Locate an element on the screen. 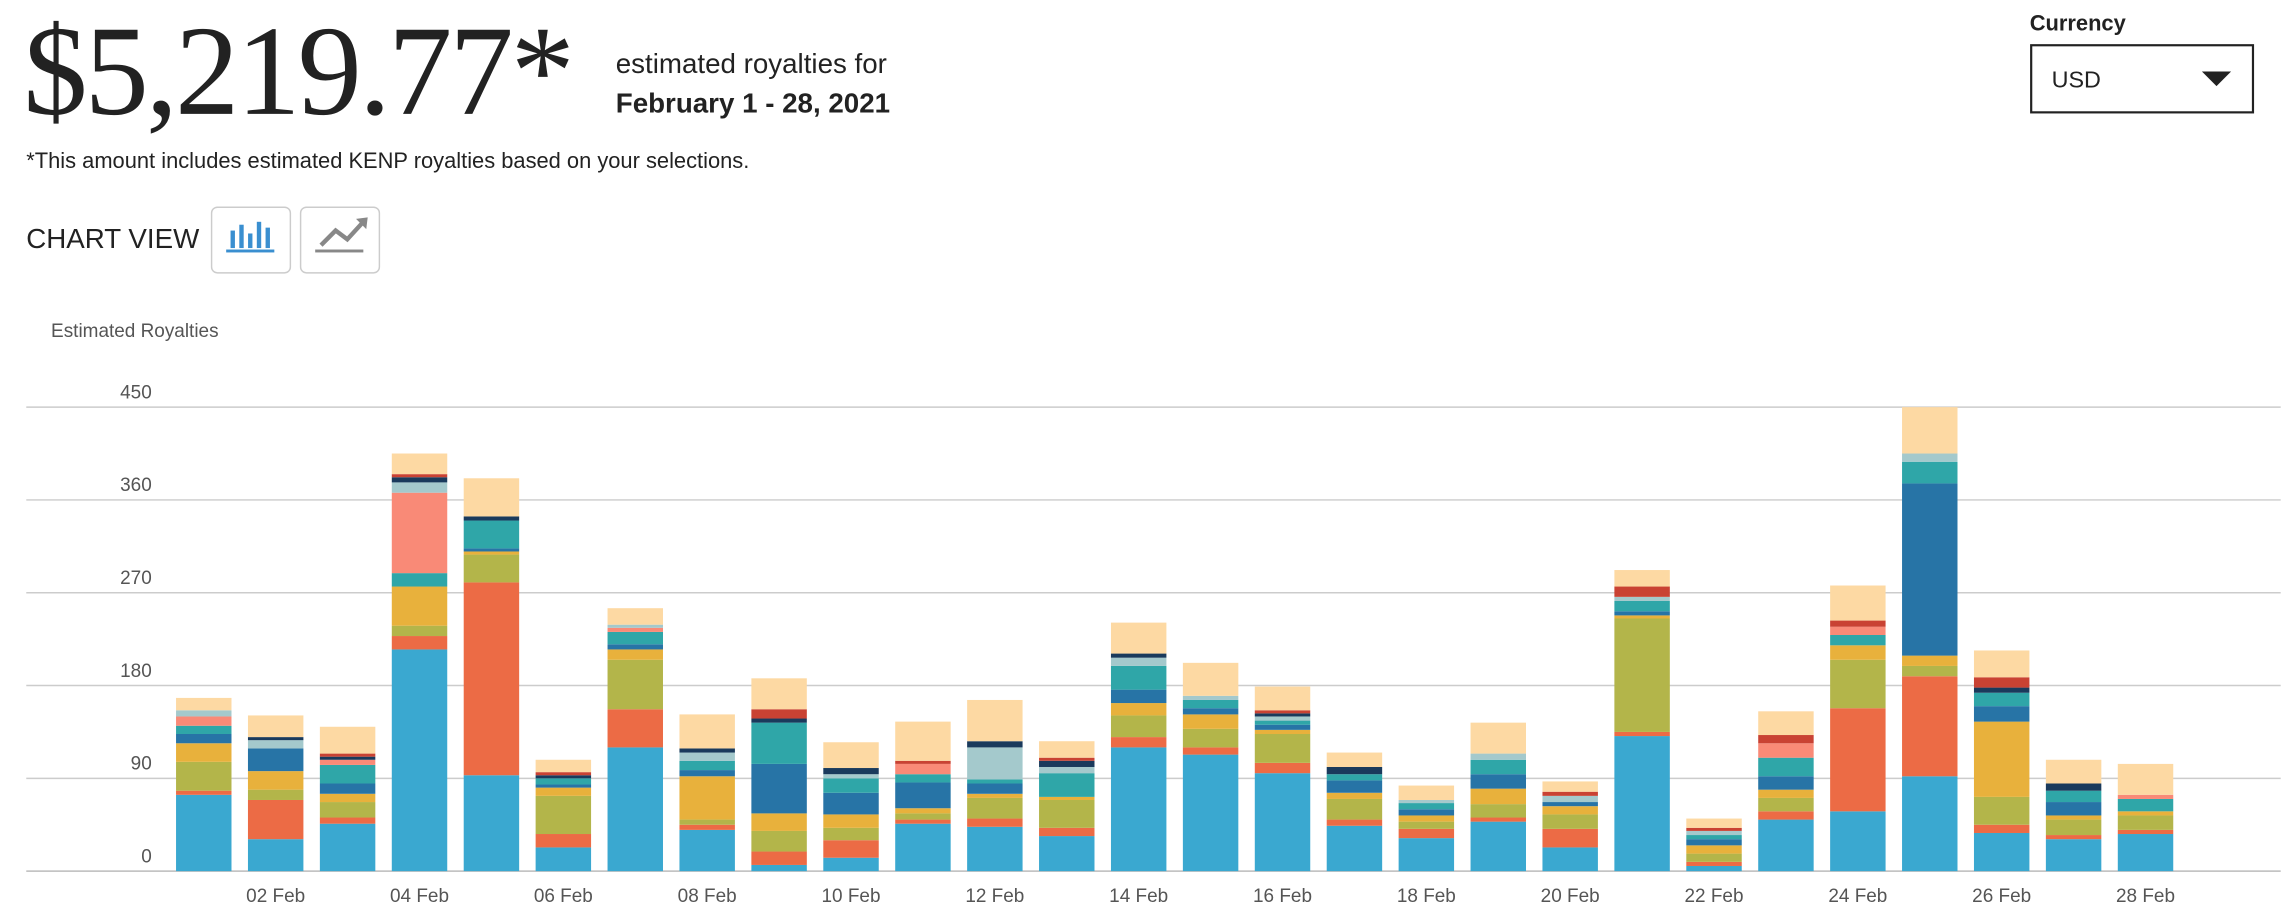 This screenshot has width=2288, height=912. x-tick-label: 24 Feb is located at coordinates (1857, 896).